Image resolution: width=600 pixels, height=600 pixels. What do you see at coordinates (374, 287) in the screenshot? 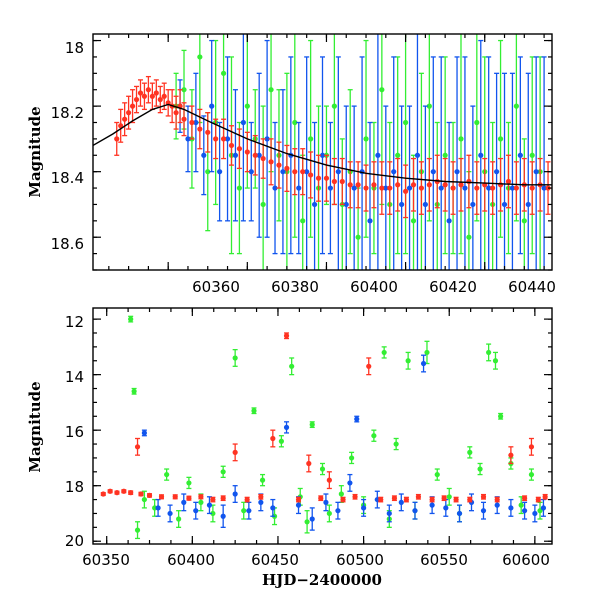
I see `top-x-tick-label: 60400` at bounding box center [374, 287].